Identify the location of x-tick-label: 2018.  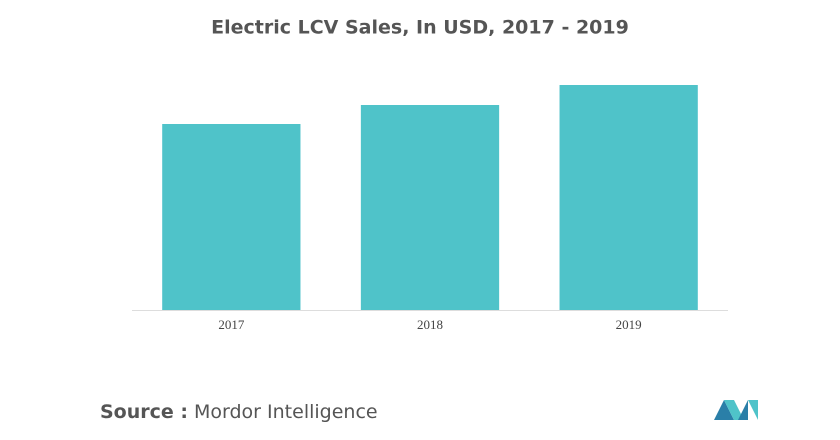
(430, 324).